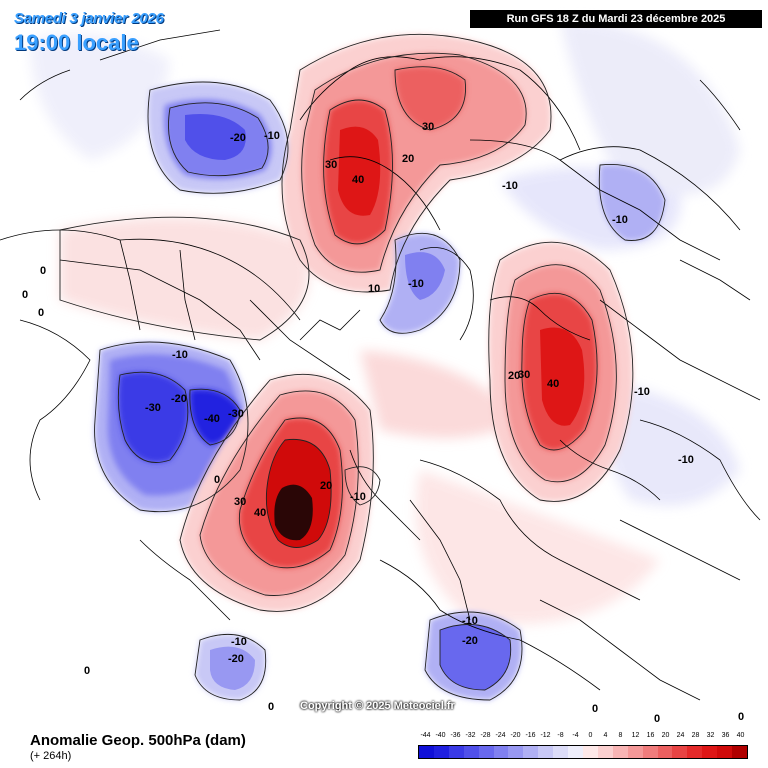 The height and width of the screenshot is (768, 768). What do you see at coordinates (530, 735) in the screenshot?
I see `colorbar-tick-label: -16` at bounding box center [530, 735].